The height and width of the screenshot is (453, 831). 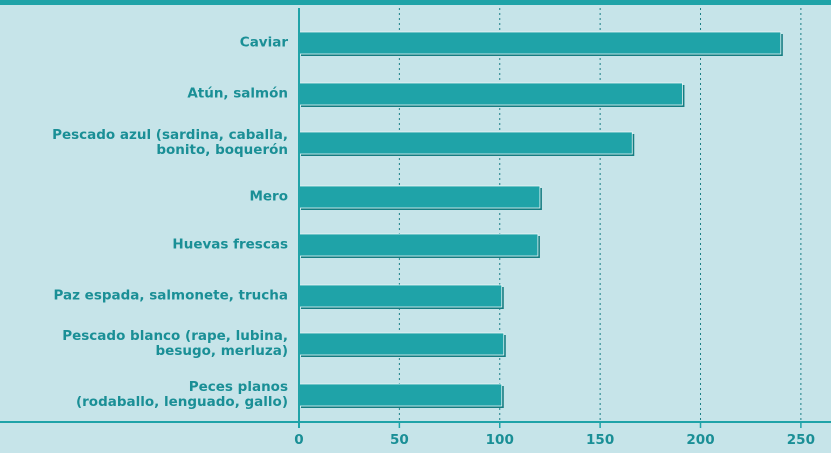 What do you see at coordinates (399, 440) in the screenshot?
I see `x-tick-label: 50` at bounding box center [399, 440].